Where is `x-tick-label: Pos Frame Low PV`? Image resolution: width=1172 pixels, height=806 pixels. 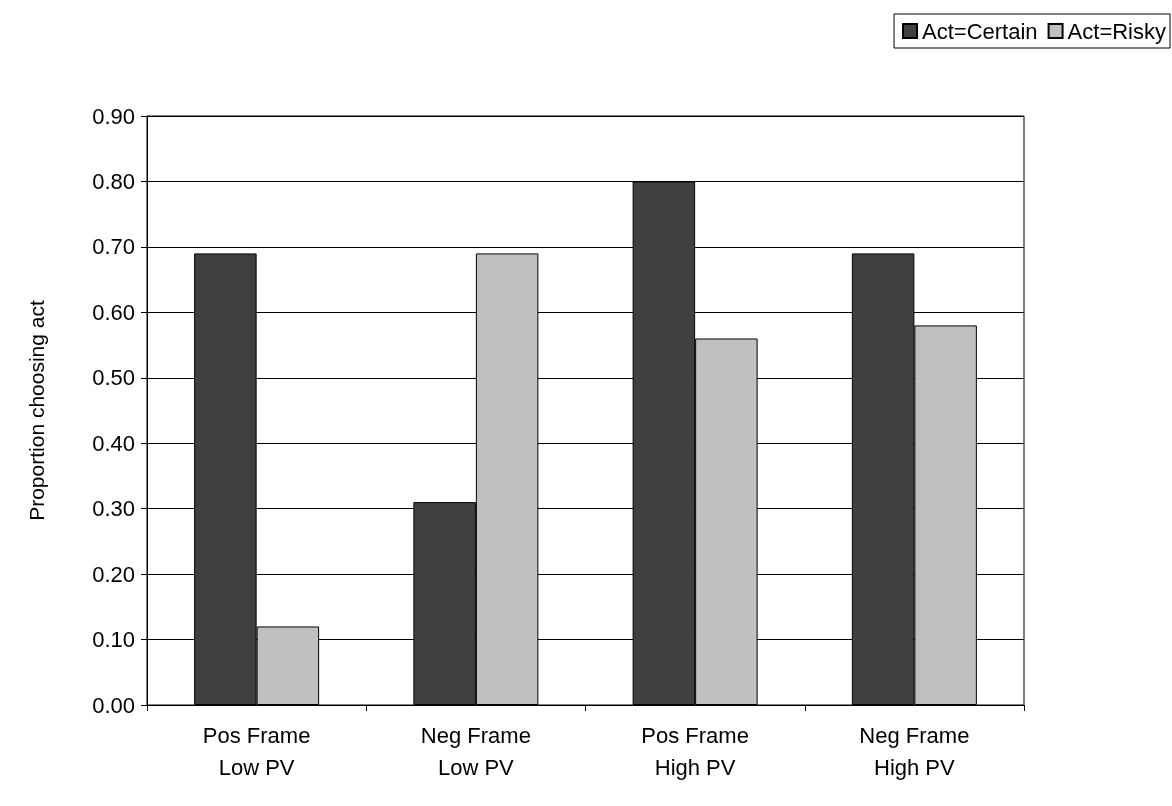 x-tick-label: Pos Frame Low PV is located at coordinates (256, 751).